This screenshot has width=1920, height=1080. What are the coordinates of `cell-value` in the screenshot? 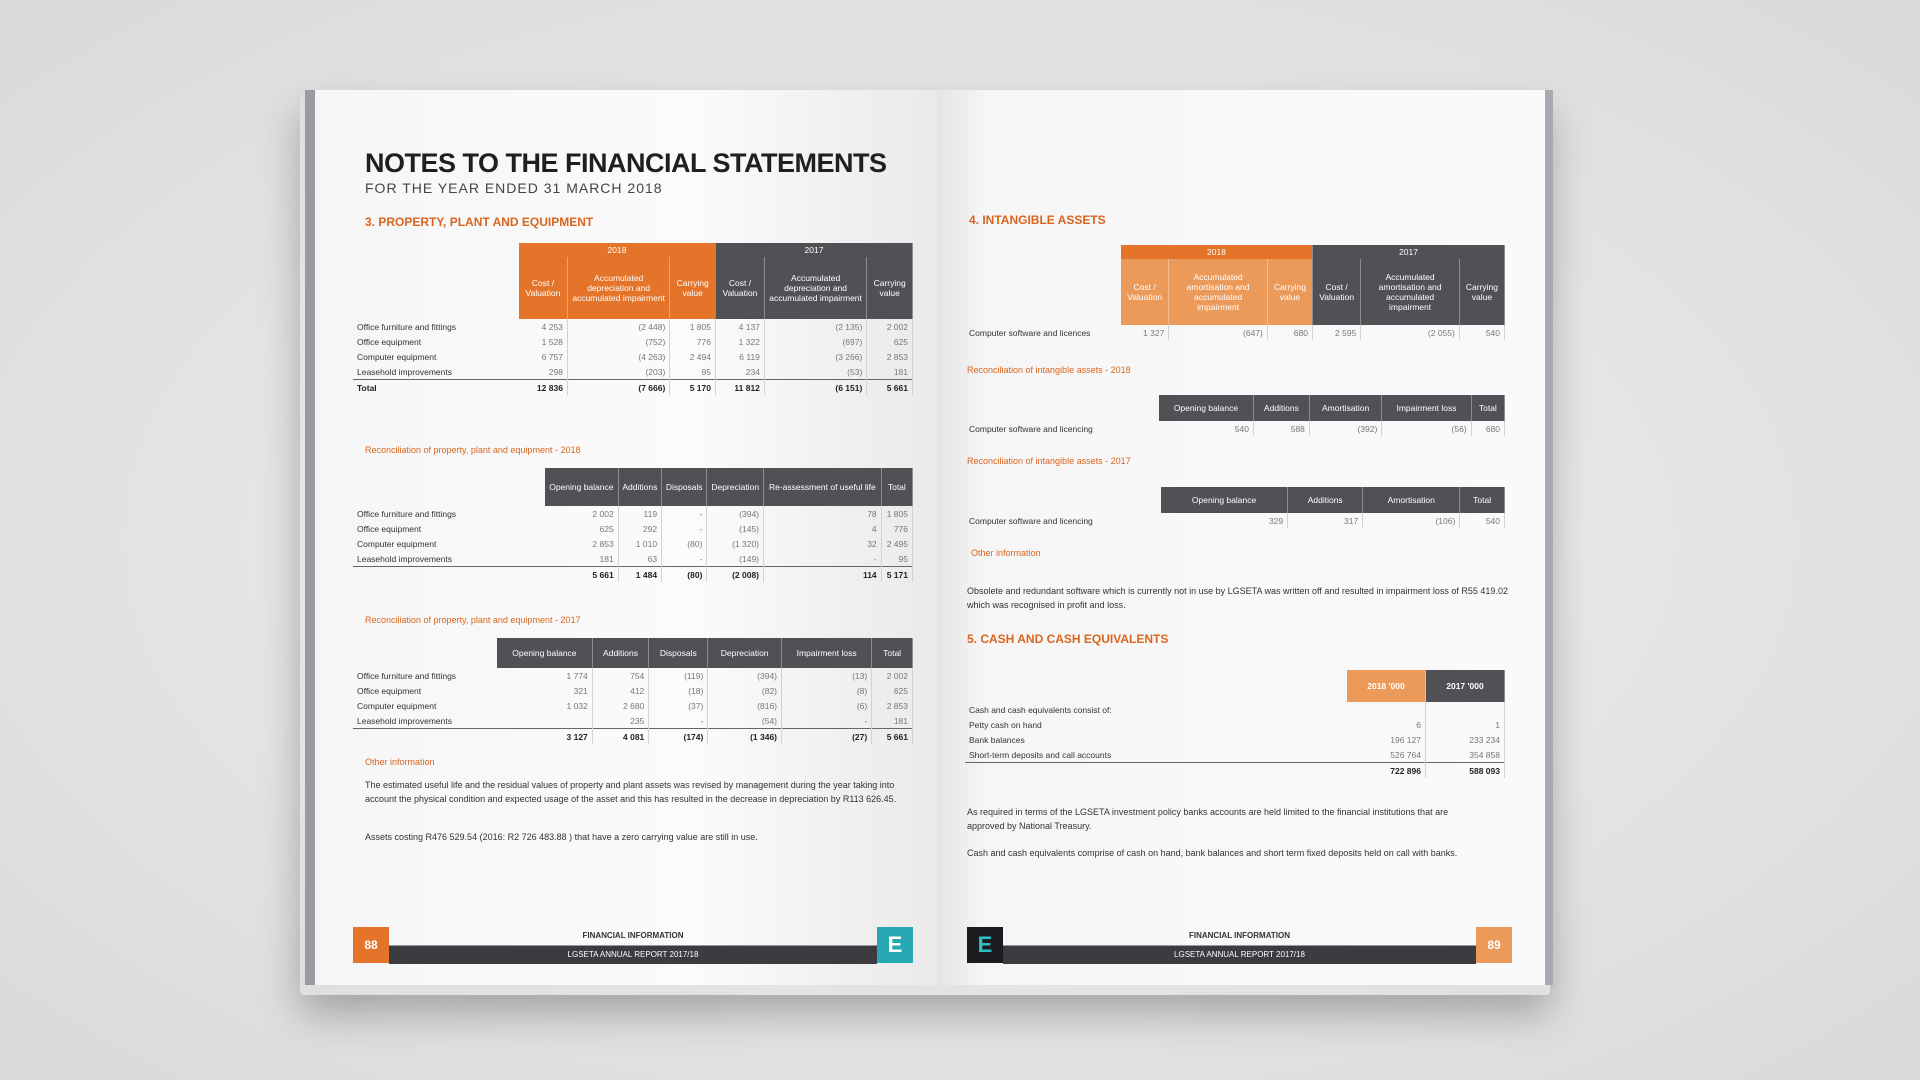 It's located at (1386, 709).